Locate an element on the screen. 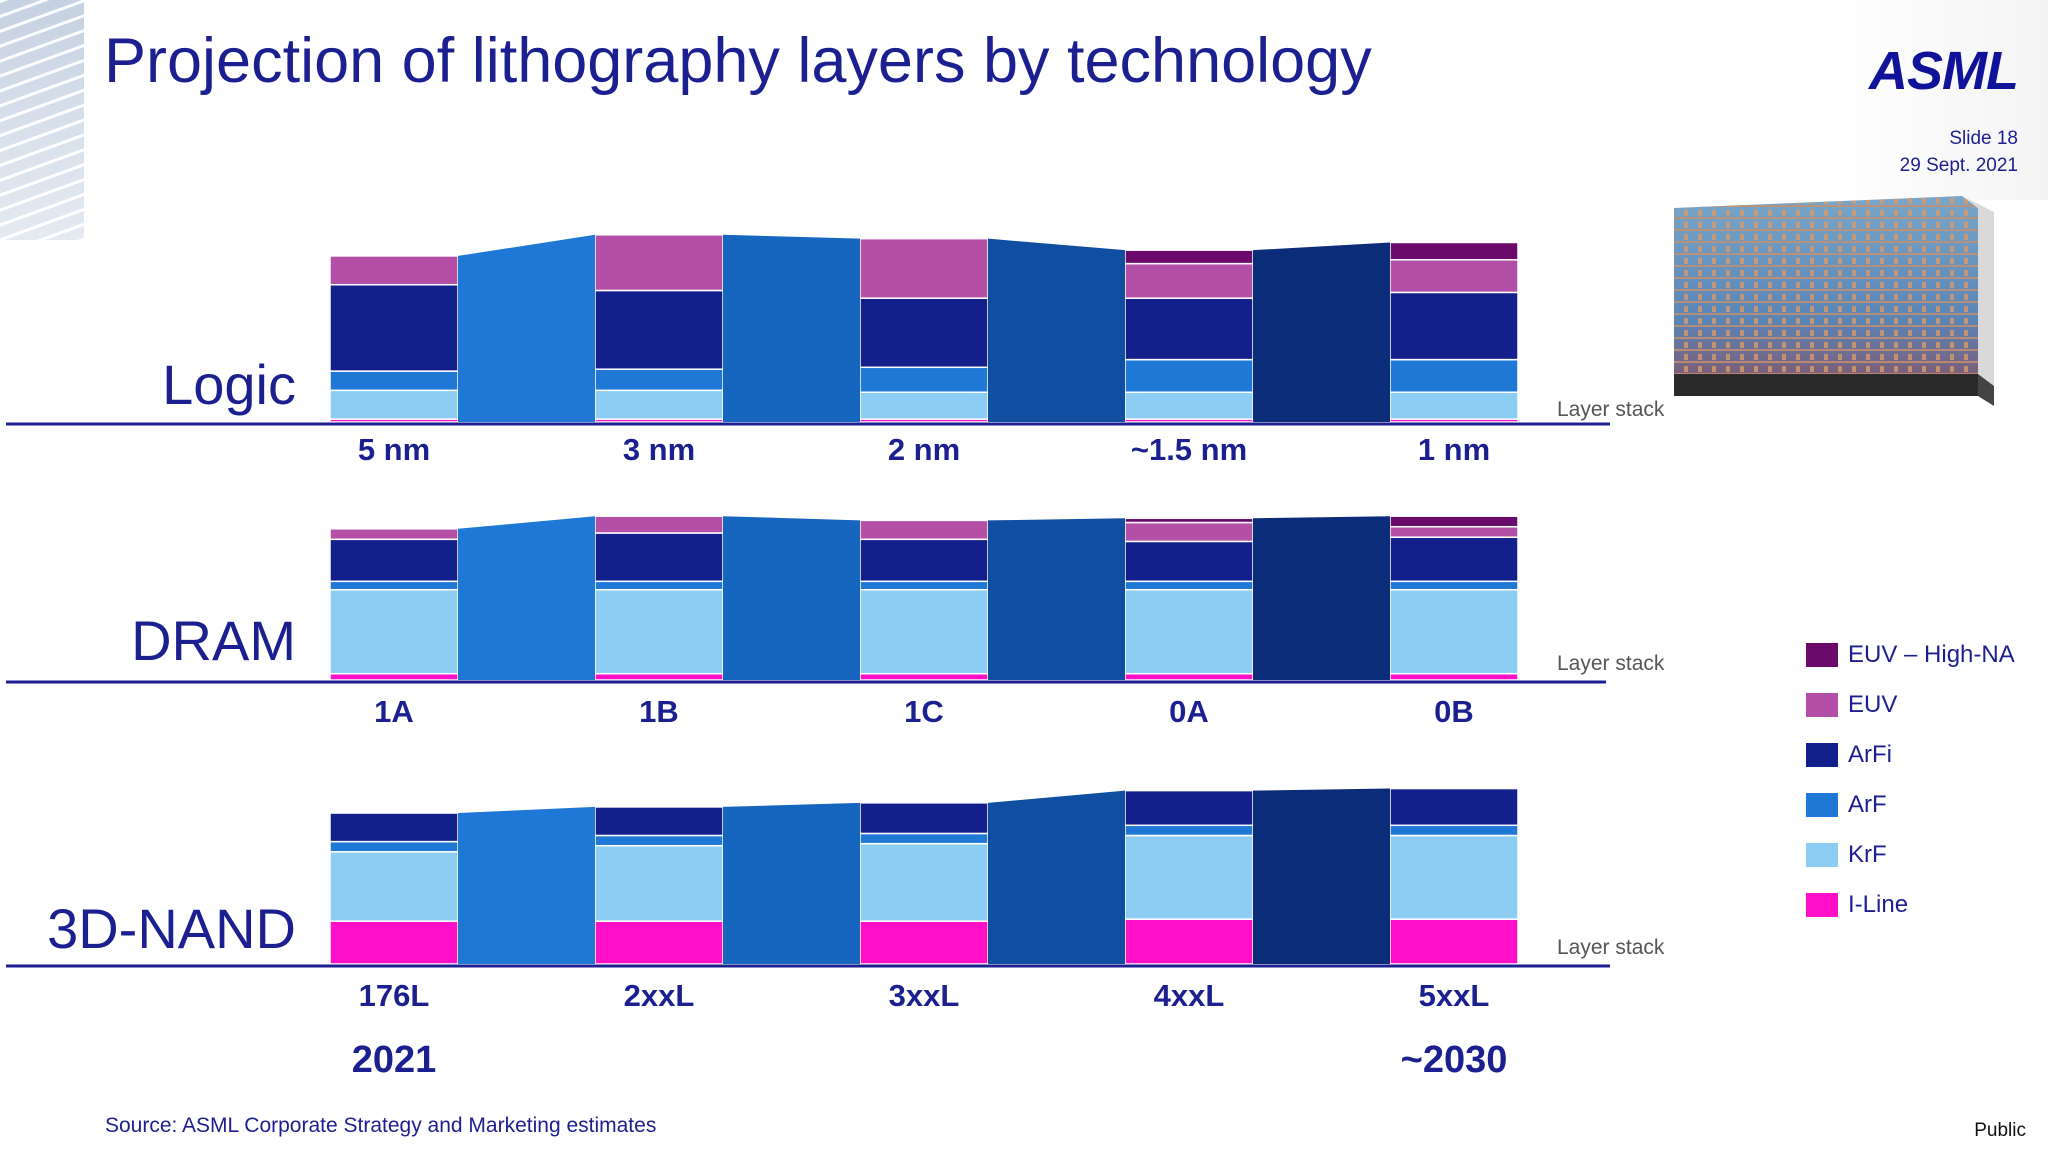 This screenshot has width=2048, height=1152. layer-stack-label: Layer stack is located at coordinates (1611, 947).